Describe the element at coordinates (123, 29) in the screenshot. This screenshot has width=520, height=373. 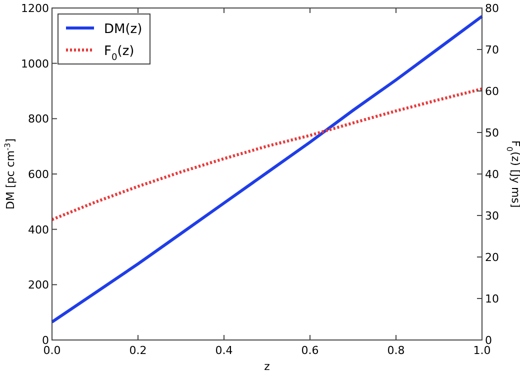
I see `legend-label: DM(z)` at that location.